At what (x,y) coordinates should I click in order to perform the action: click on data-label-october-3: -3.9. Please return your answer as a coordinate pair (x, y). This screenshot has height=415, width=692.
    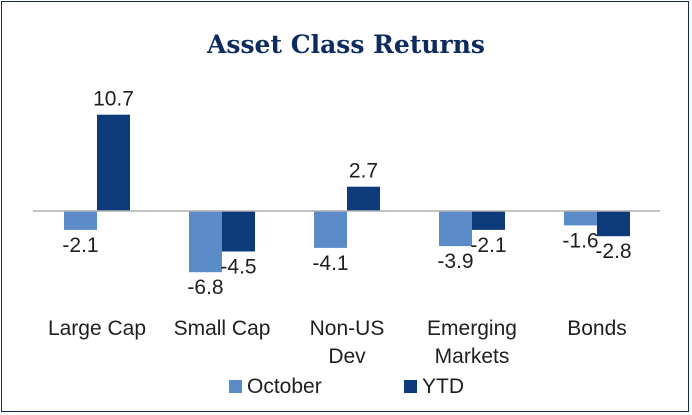
    Looking at the image, I should click on (455, 261).